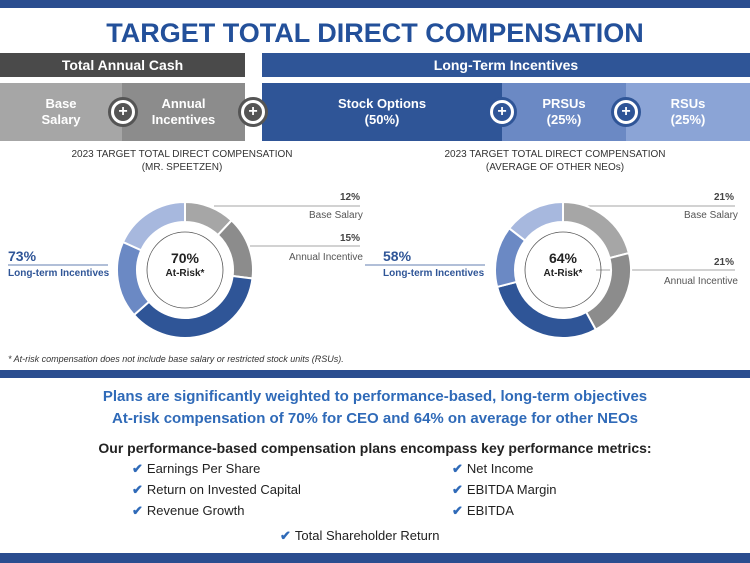  What do you see at coordinates (490, 510) in the screenshot?
I see `metric-label: EBITDA` at bounding box center [490, 510].